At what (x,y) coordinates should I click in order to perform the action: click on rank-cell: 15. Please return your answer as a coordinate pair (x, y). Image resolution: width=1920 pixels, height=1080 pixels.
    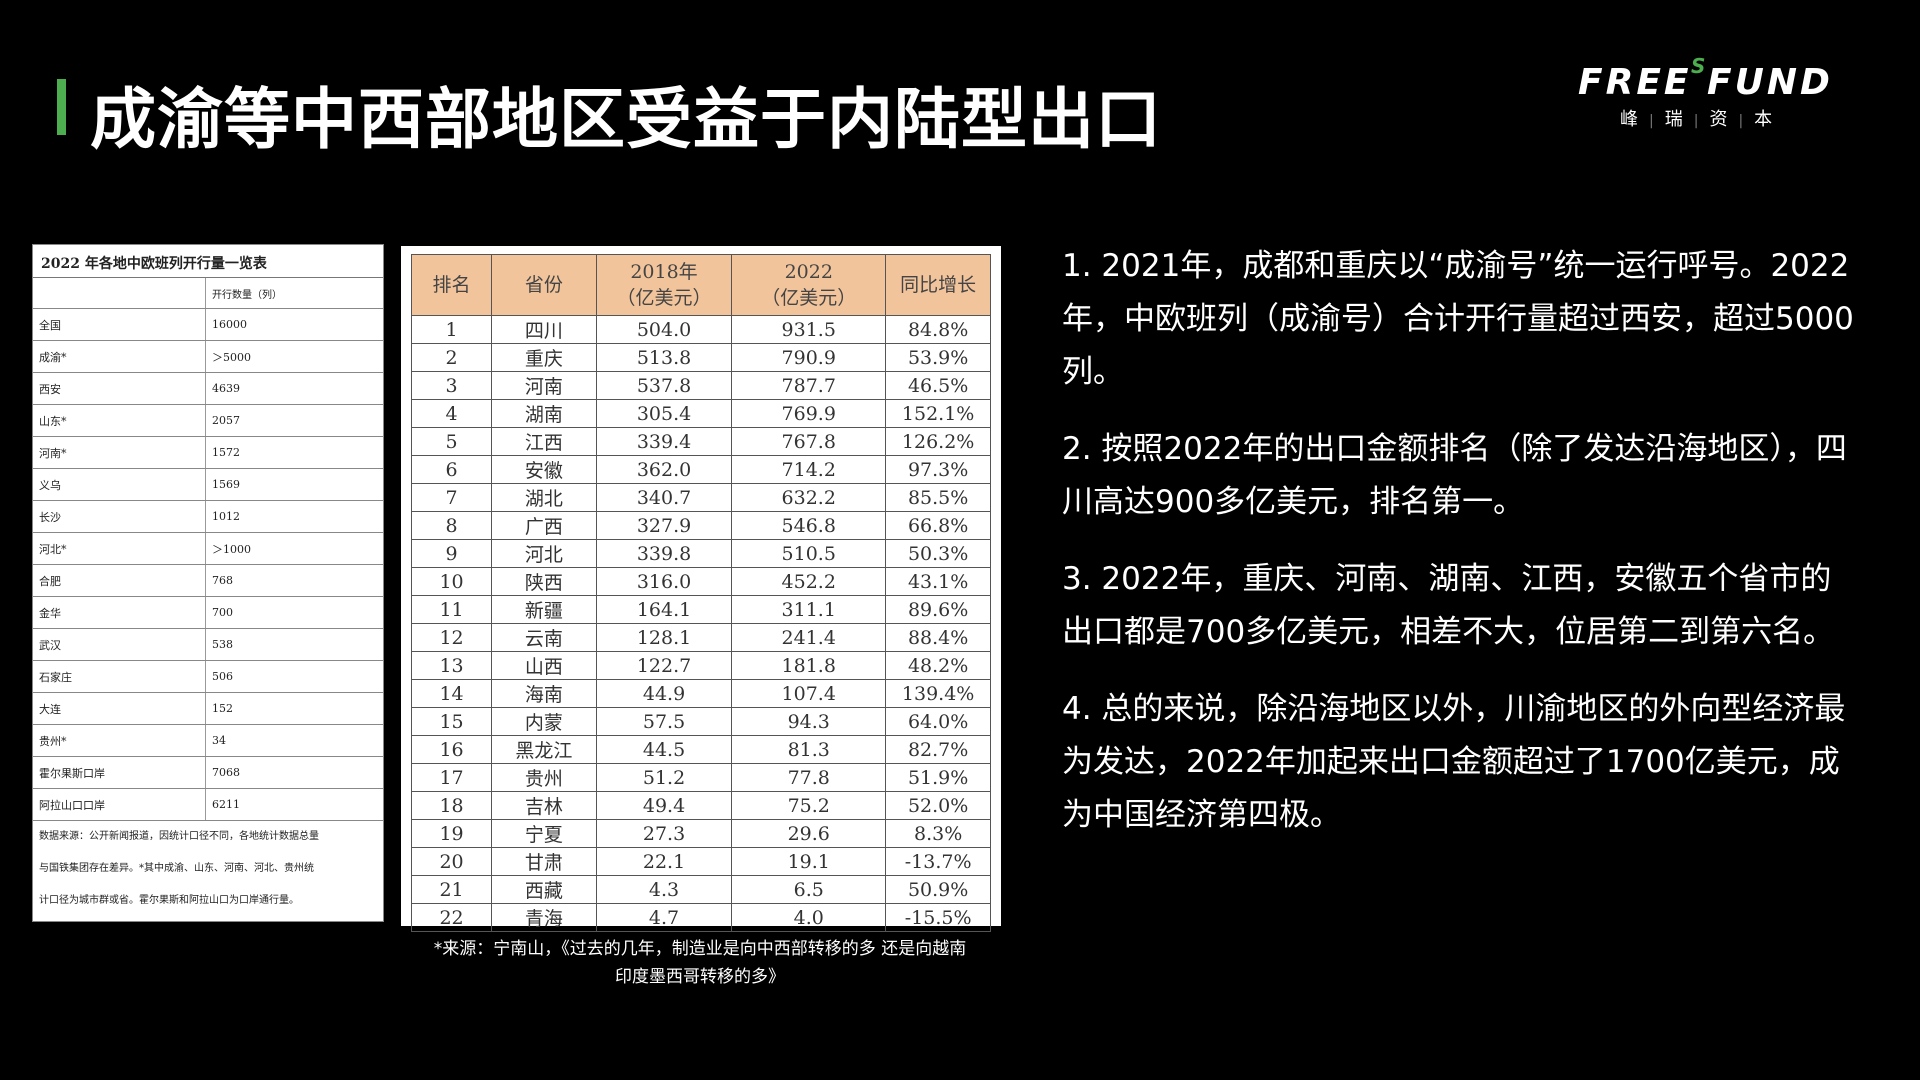
    Looking at the image, I should click on (451, 721).